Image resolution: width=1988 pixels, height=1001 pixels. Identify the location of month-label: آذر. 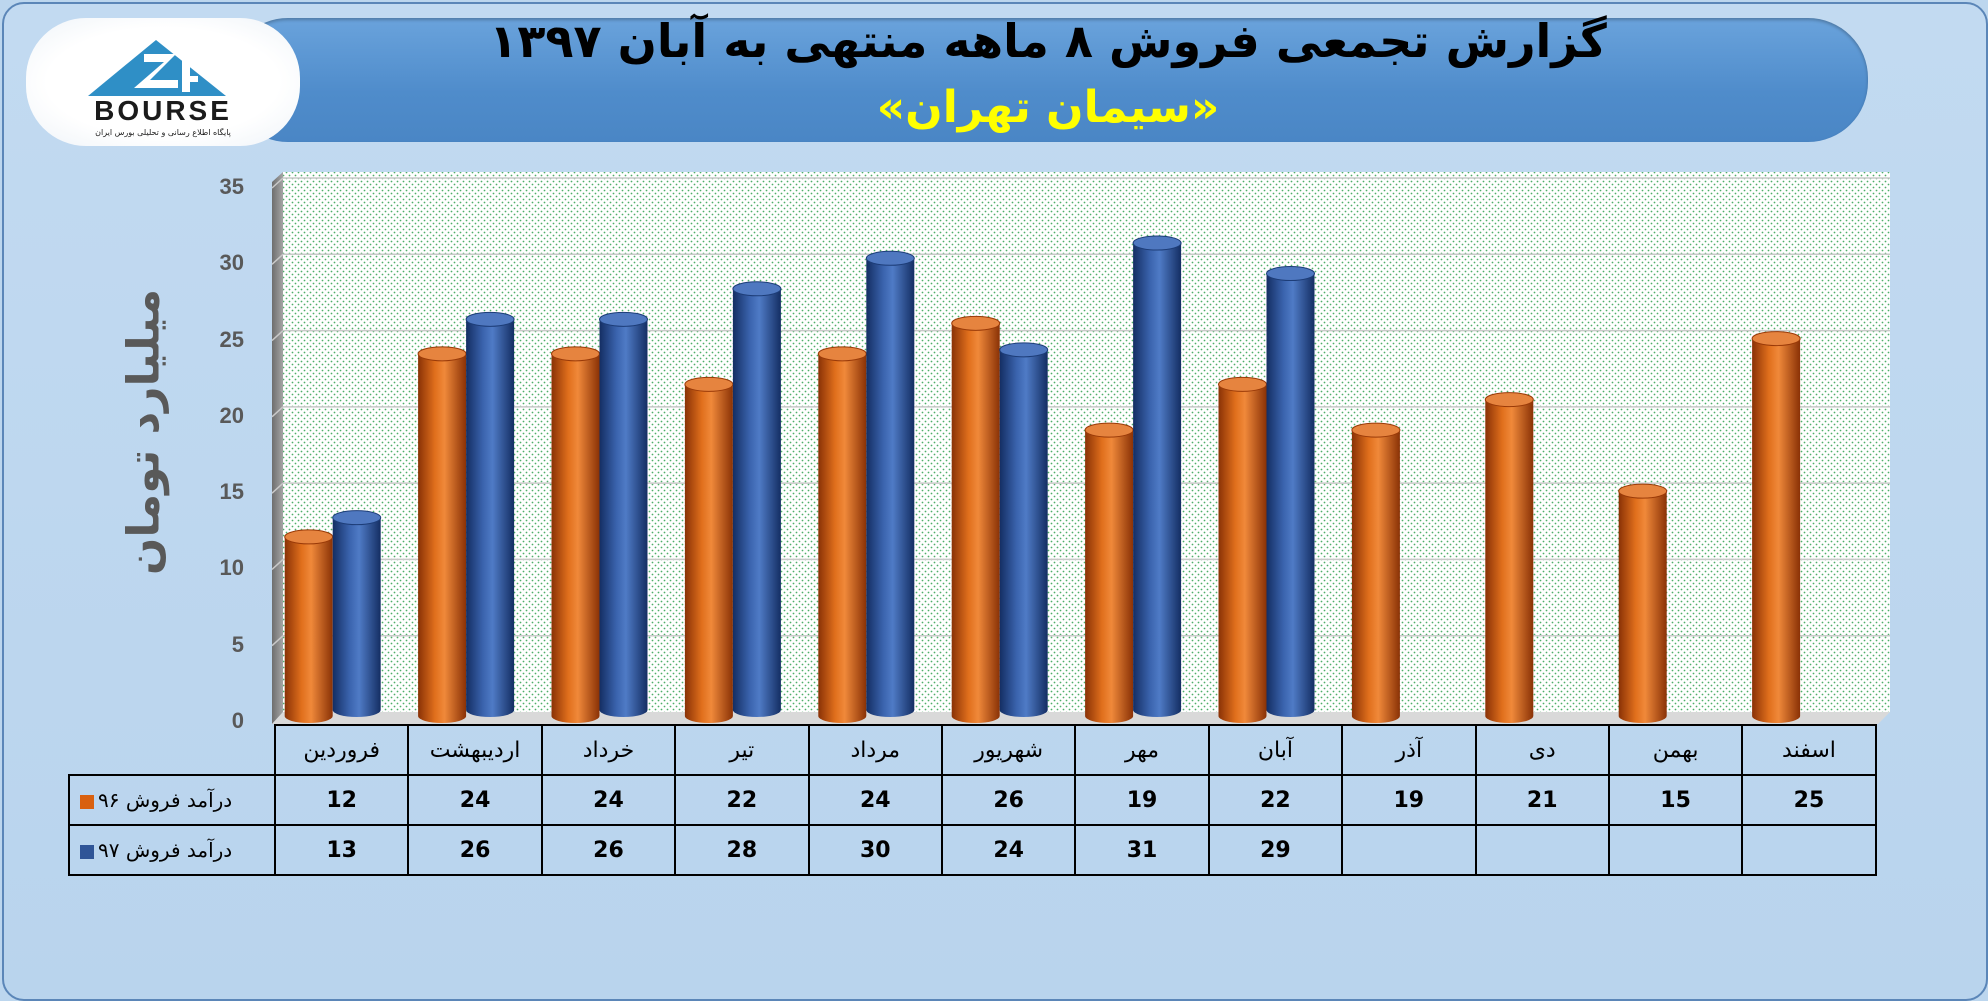
(1409, 750).